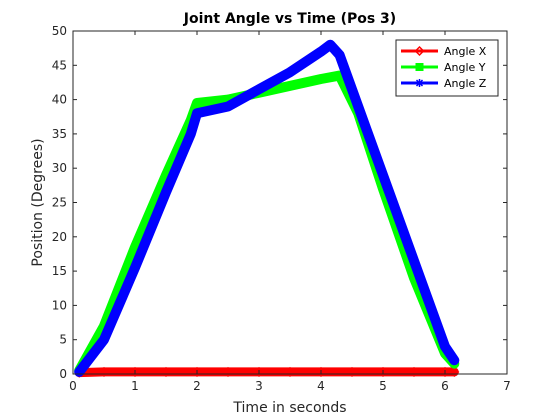  What do you see at coordinates (465, 51) in the screenshot?
I see `legend-label-angle-x: Angle X` at bounding box center [465, 51].